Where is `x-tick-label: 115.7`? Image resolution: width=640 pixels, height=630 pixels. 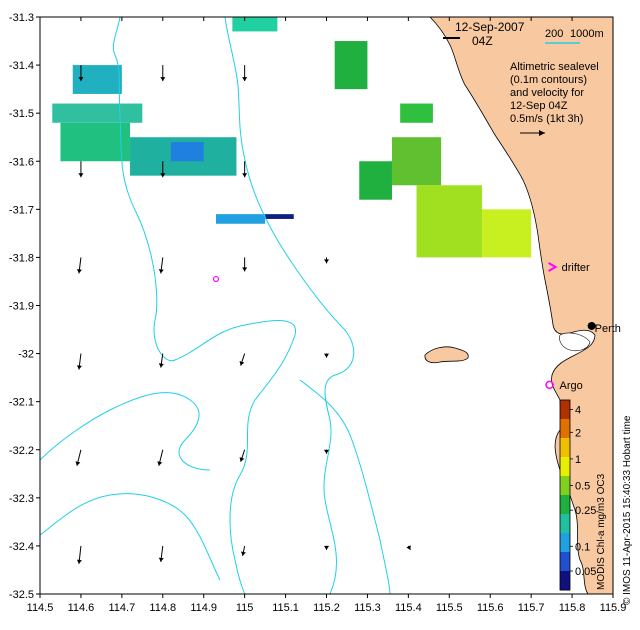
x-tick-label: 115.7 is located at coordinates (531, 608).